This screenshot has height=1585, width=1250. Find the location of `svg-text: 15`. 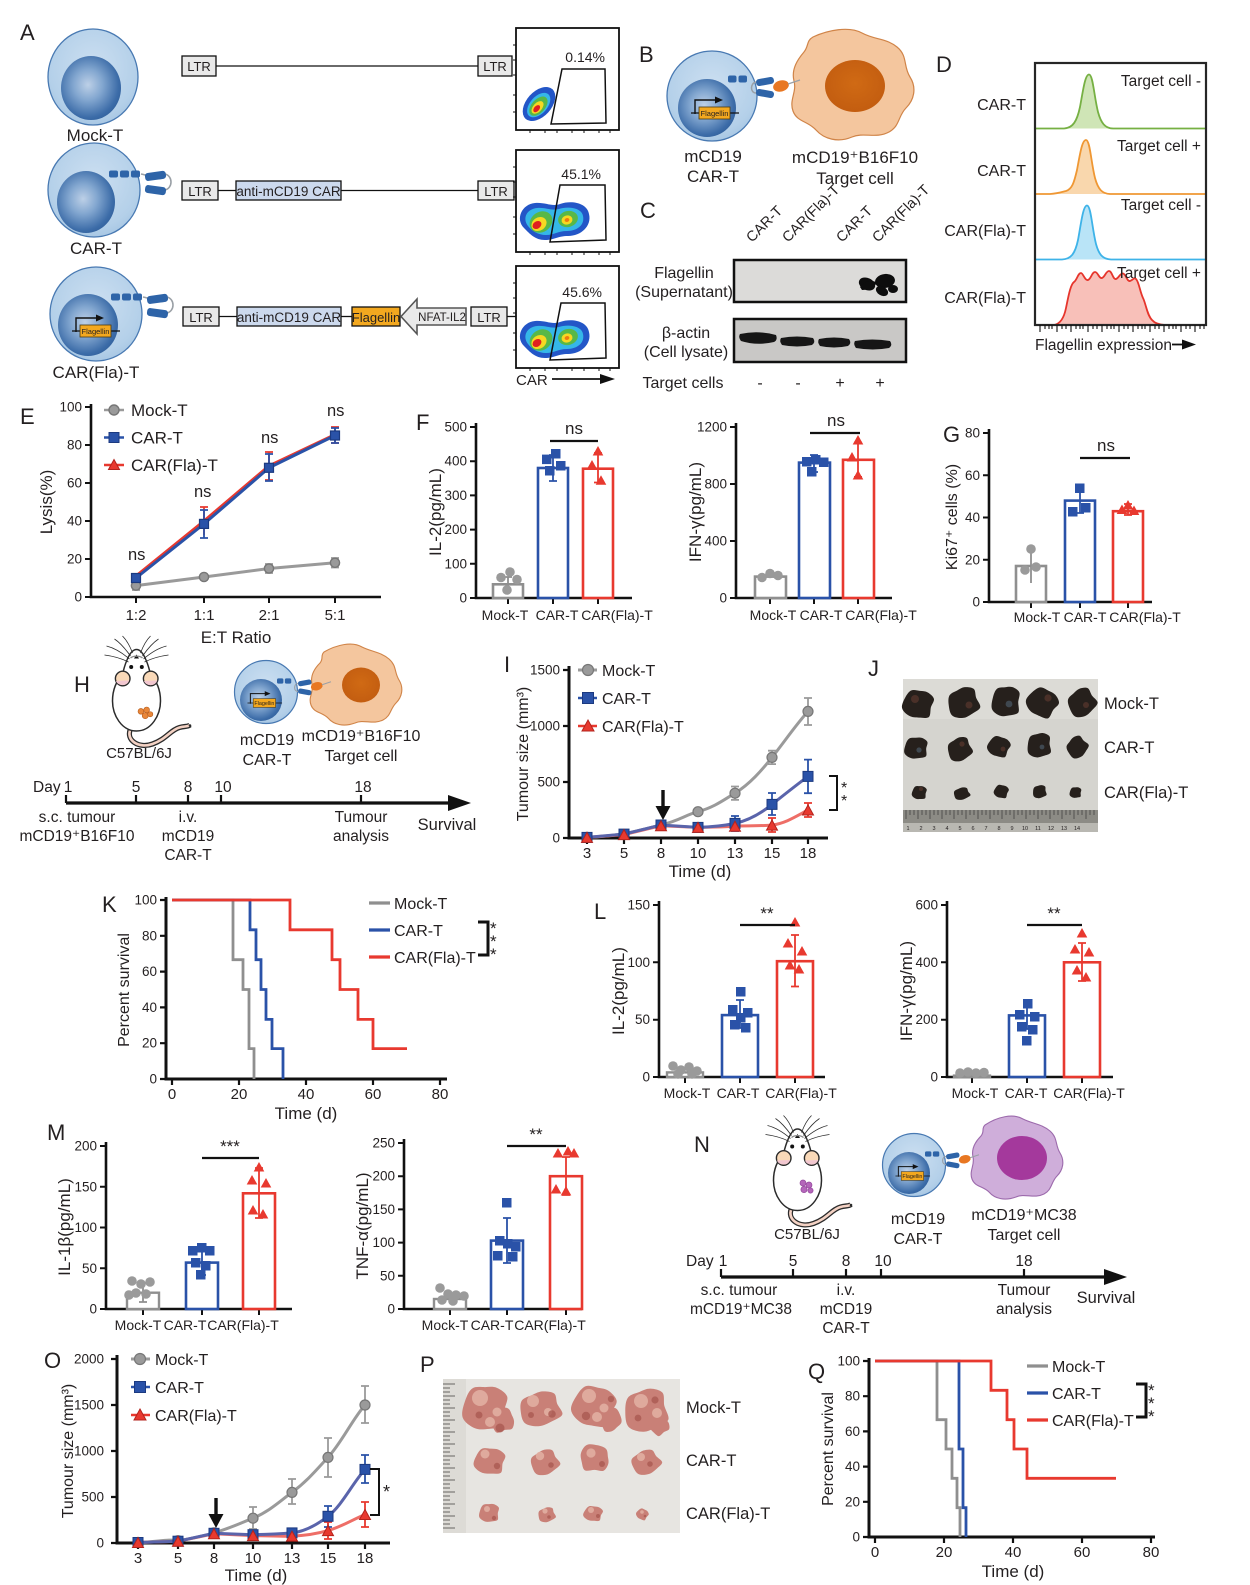

svg-text: 15 is located at coordinates (772, 853).